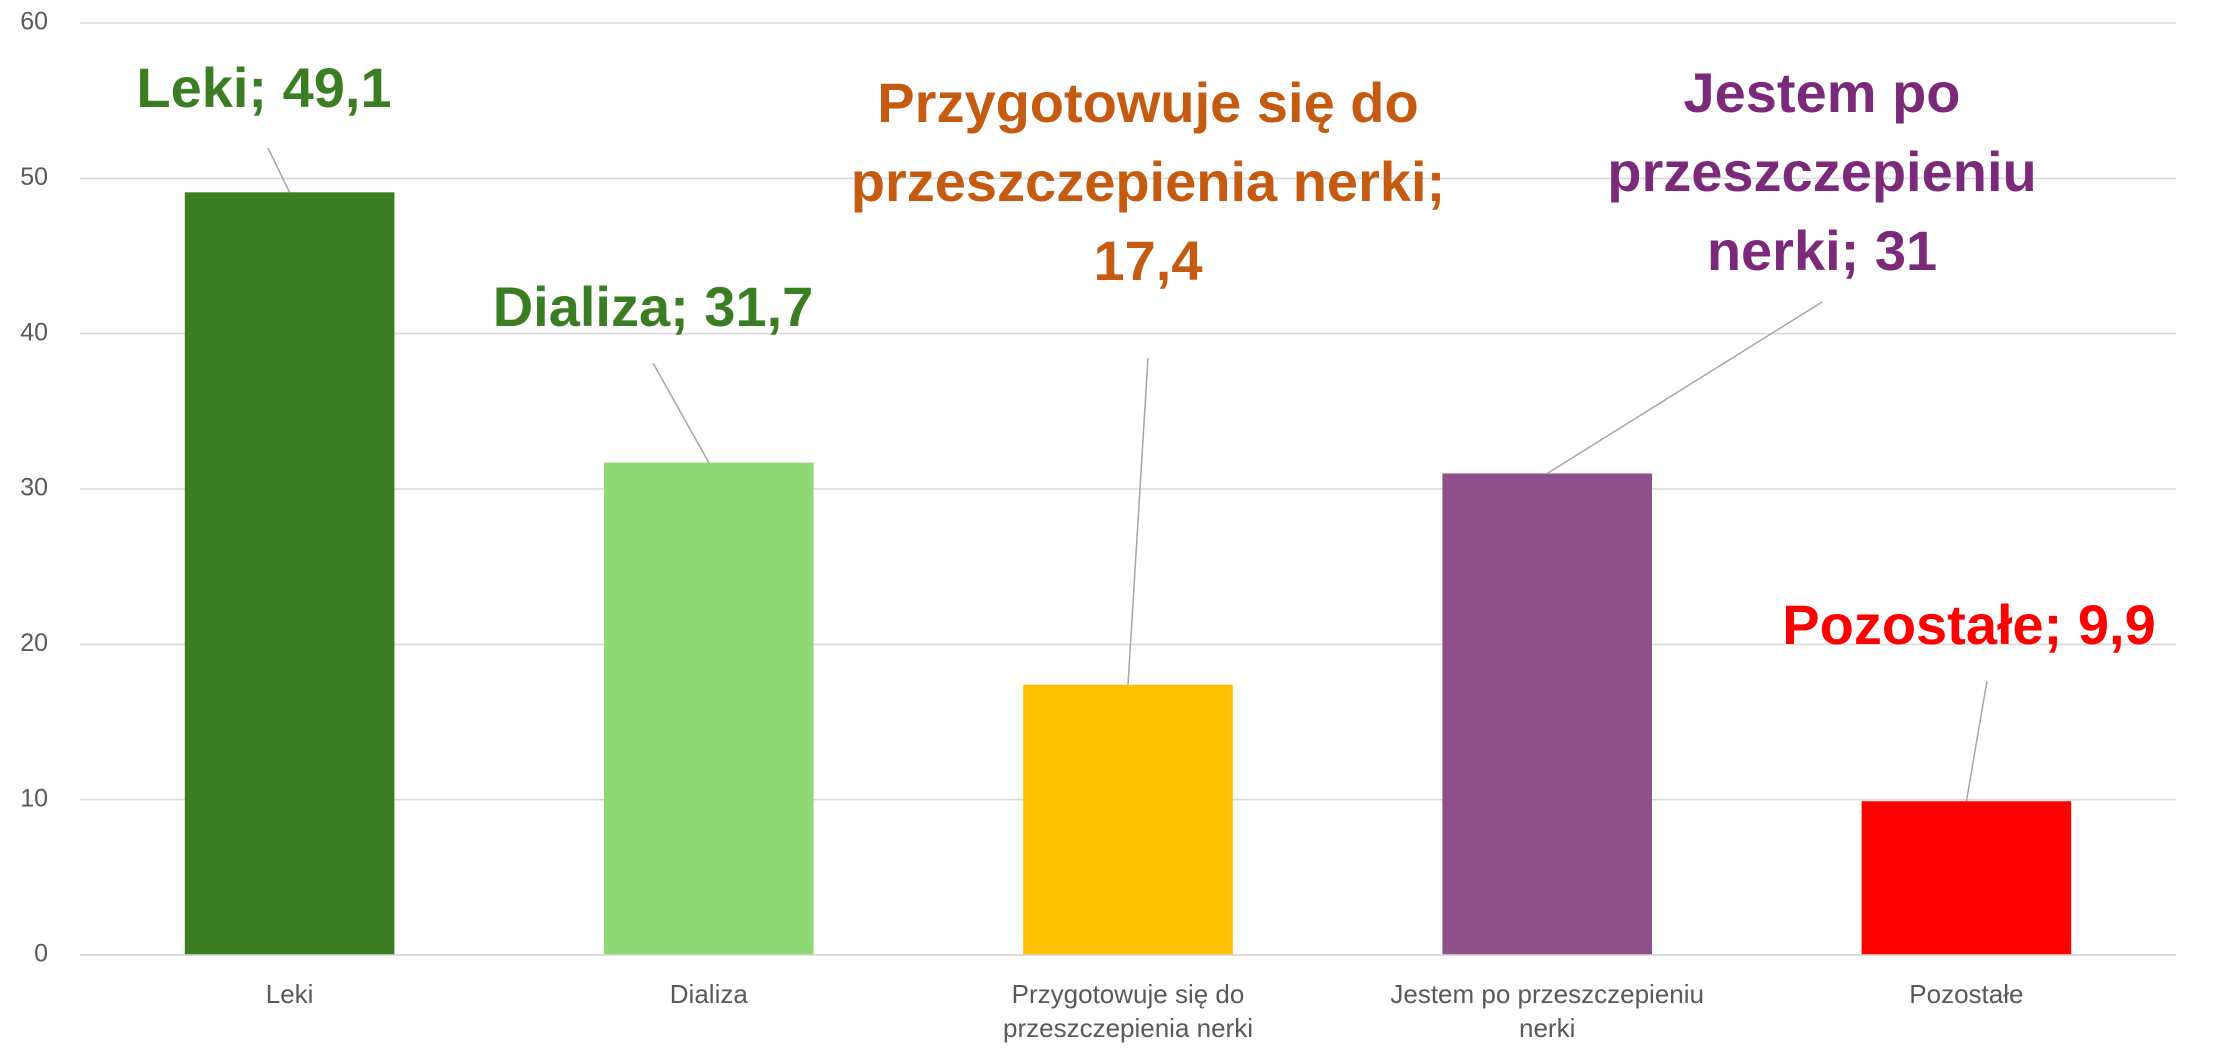 This screenshot has height=1052, width=2216. I want to click on data-label-box: Leki; 49,1, so click(264, 87).